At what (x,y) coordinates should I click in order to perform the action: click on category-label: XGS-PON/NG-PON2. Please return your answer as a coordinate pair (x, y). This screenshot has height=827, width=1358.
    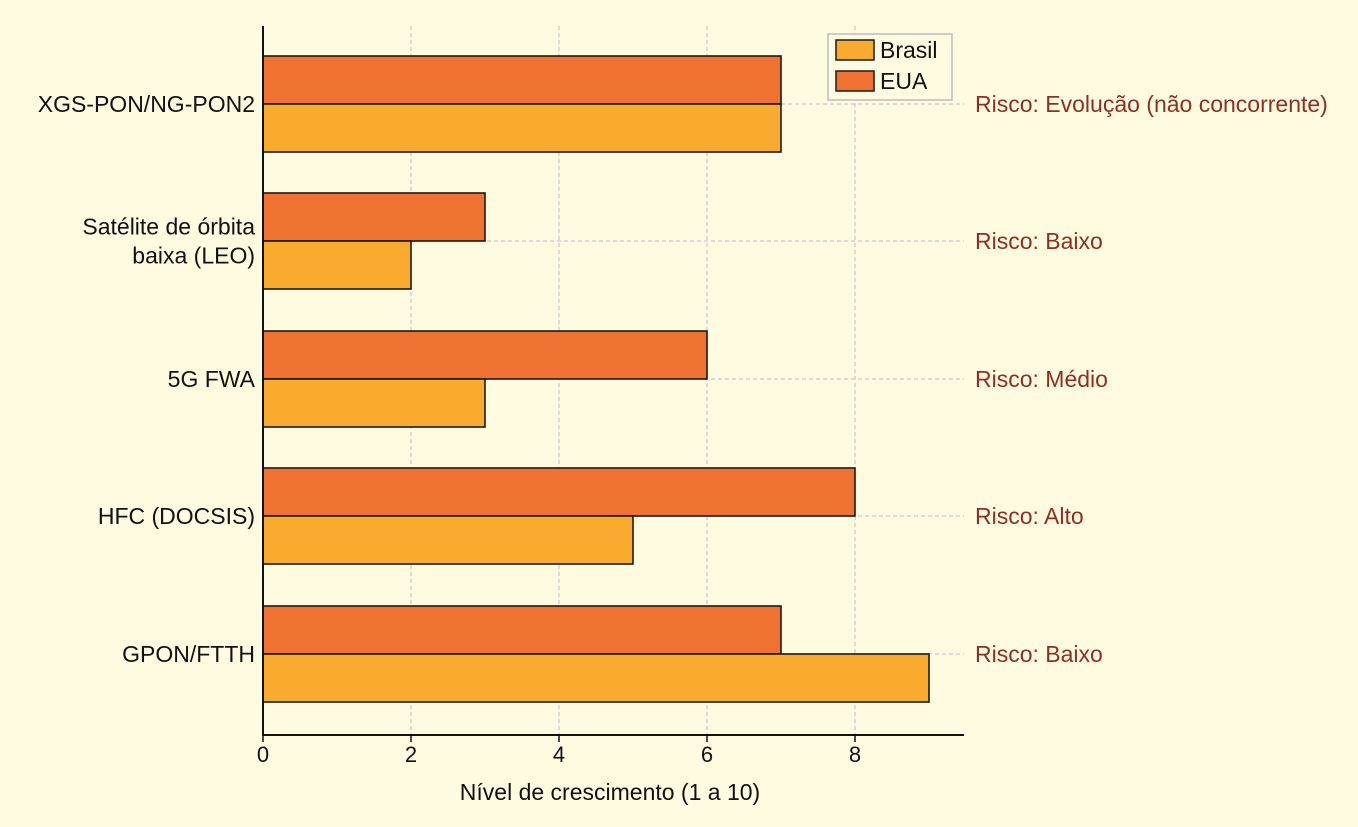
    Looking at the image, I should click on (146, 104).